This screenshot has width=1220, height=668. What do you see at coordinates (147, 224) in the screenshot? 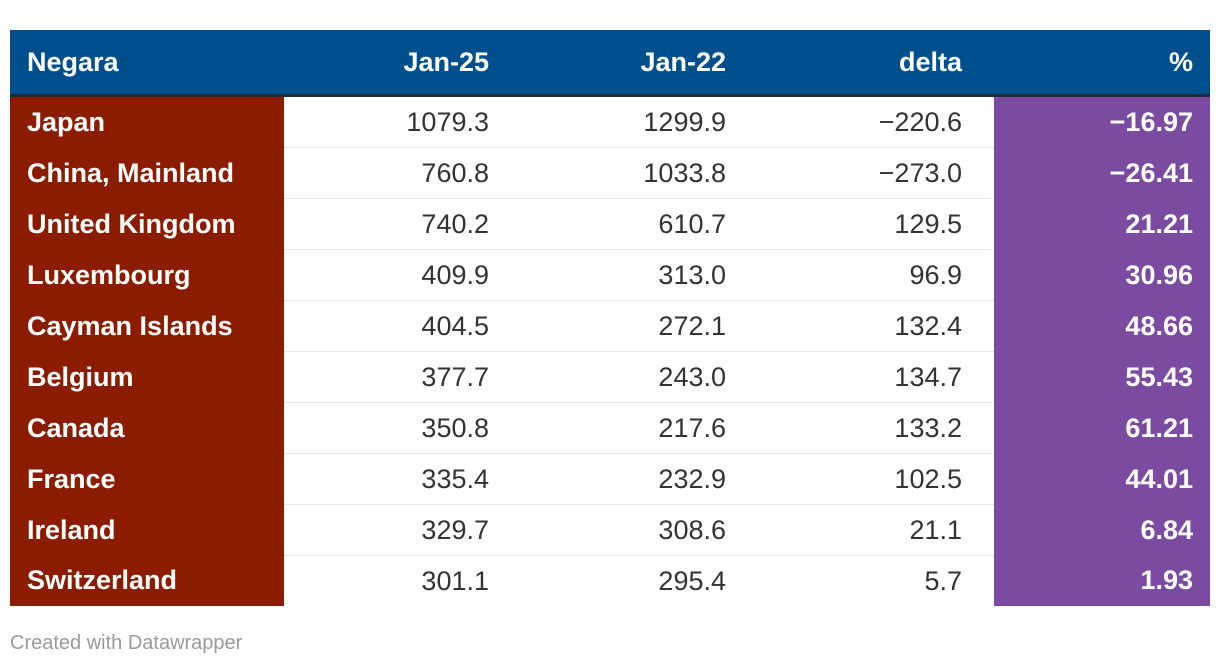
I see `cell-country: United Kingdom` at bounding box center [147, 224].